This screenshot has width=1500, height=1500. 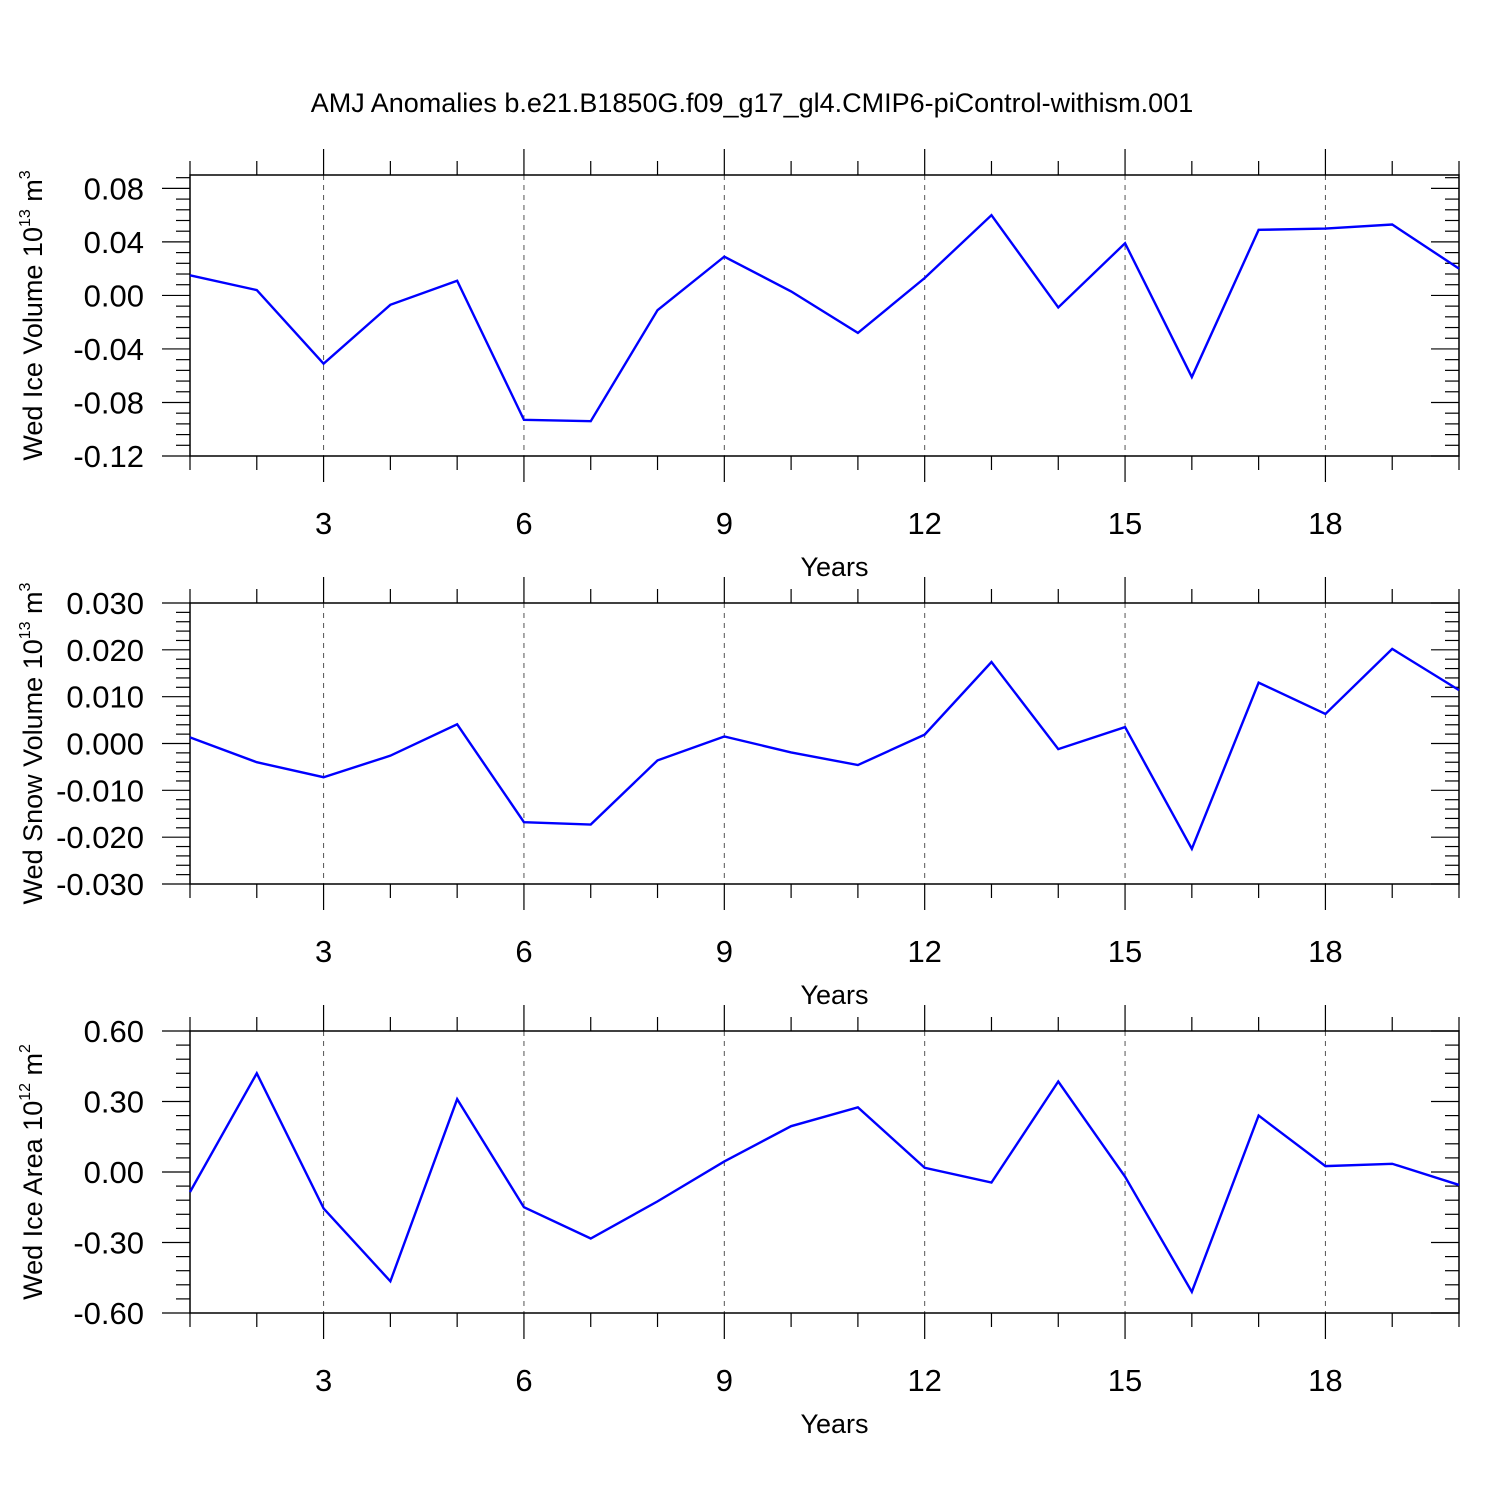 What do you see at coordinates (100, 837) in the screenshot?
I see `y-tick-label: -0.020` at bounding box center [100, 837].